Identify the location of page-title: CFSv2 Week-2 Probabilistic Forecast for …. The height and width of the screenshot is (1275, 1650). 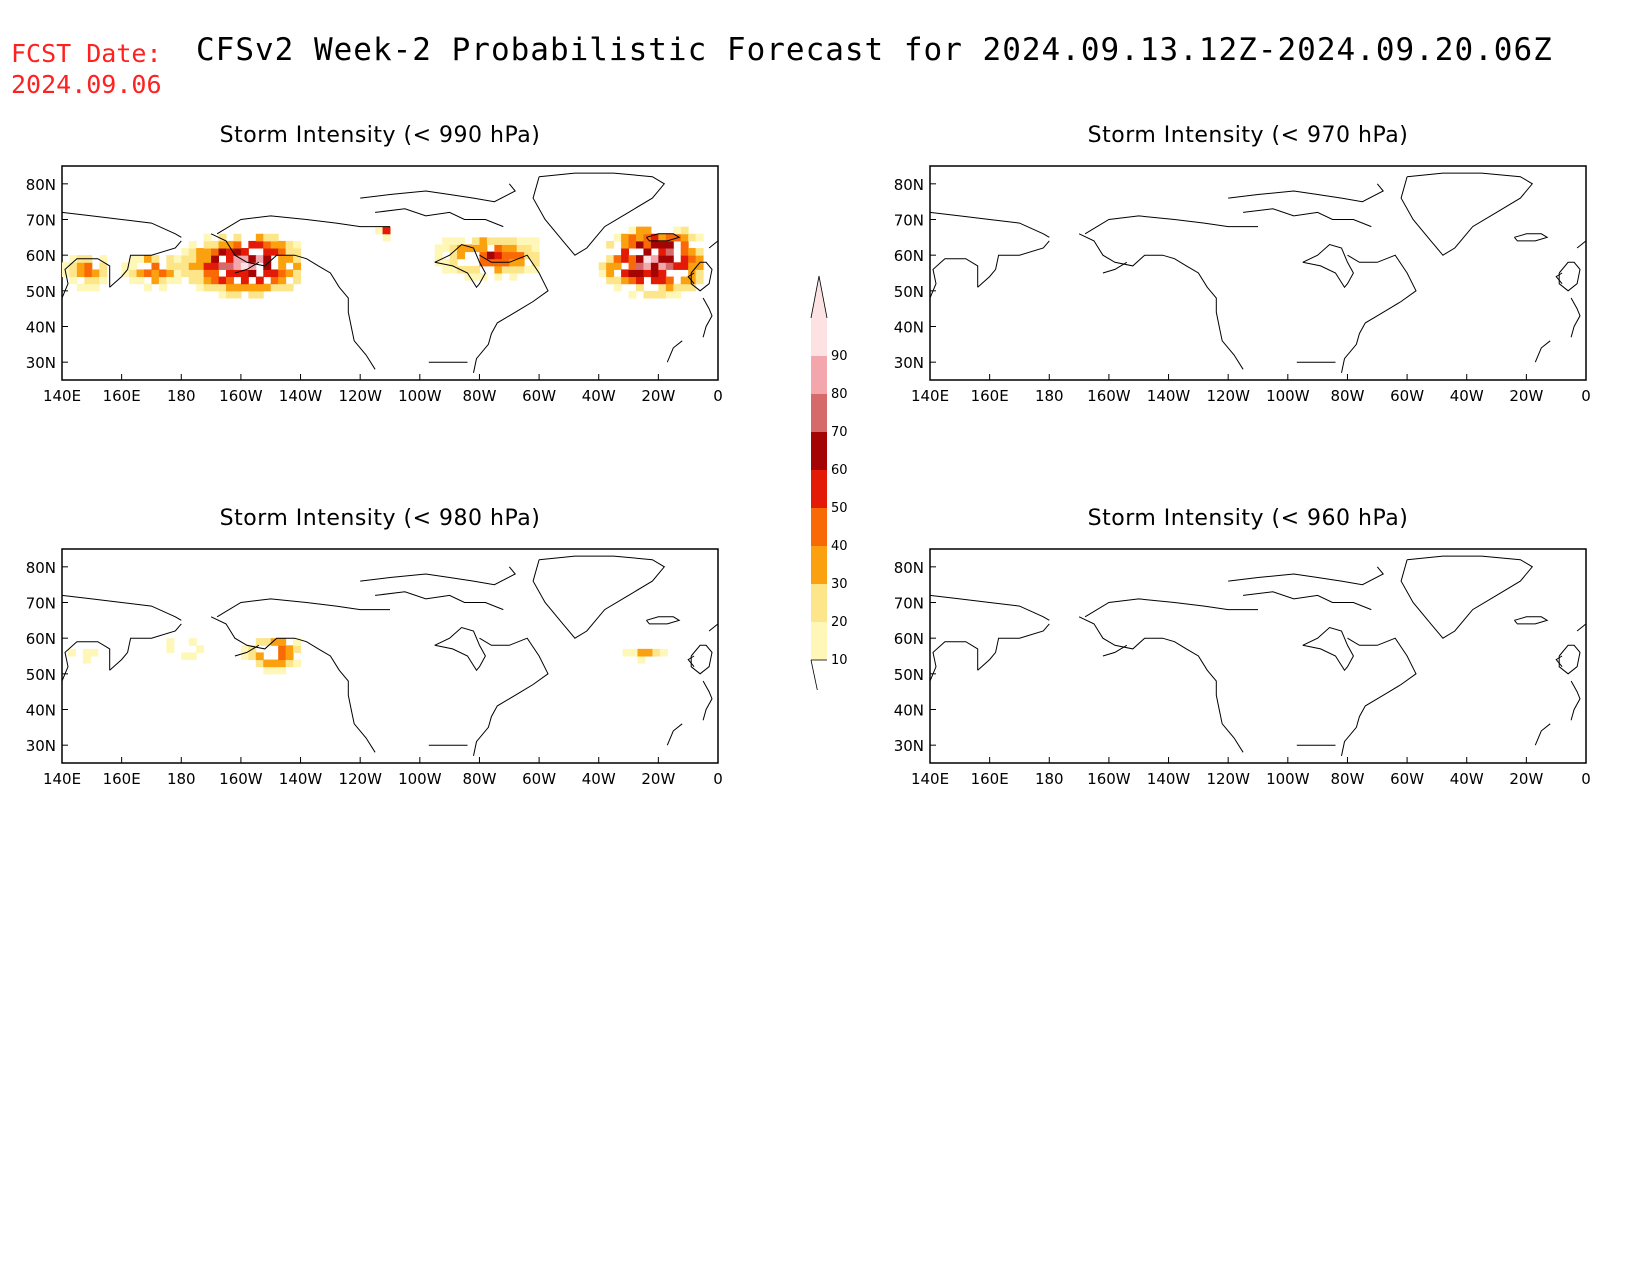
(874, 50).